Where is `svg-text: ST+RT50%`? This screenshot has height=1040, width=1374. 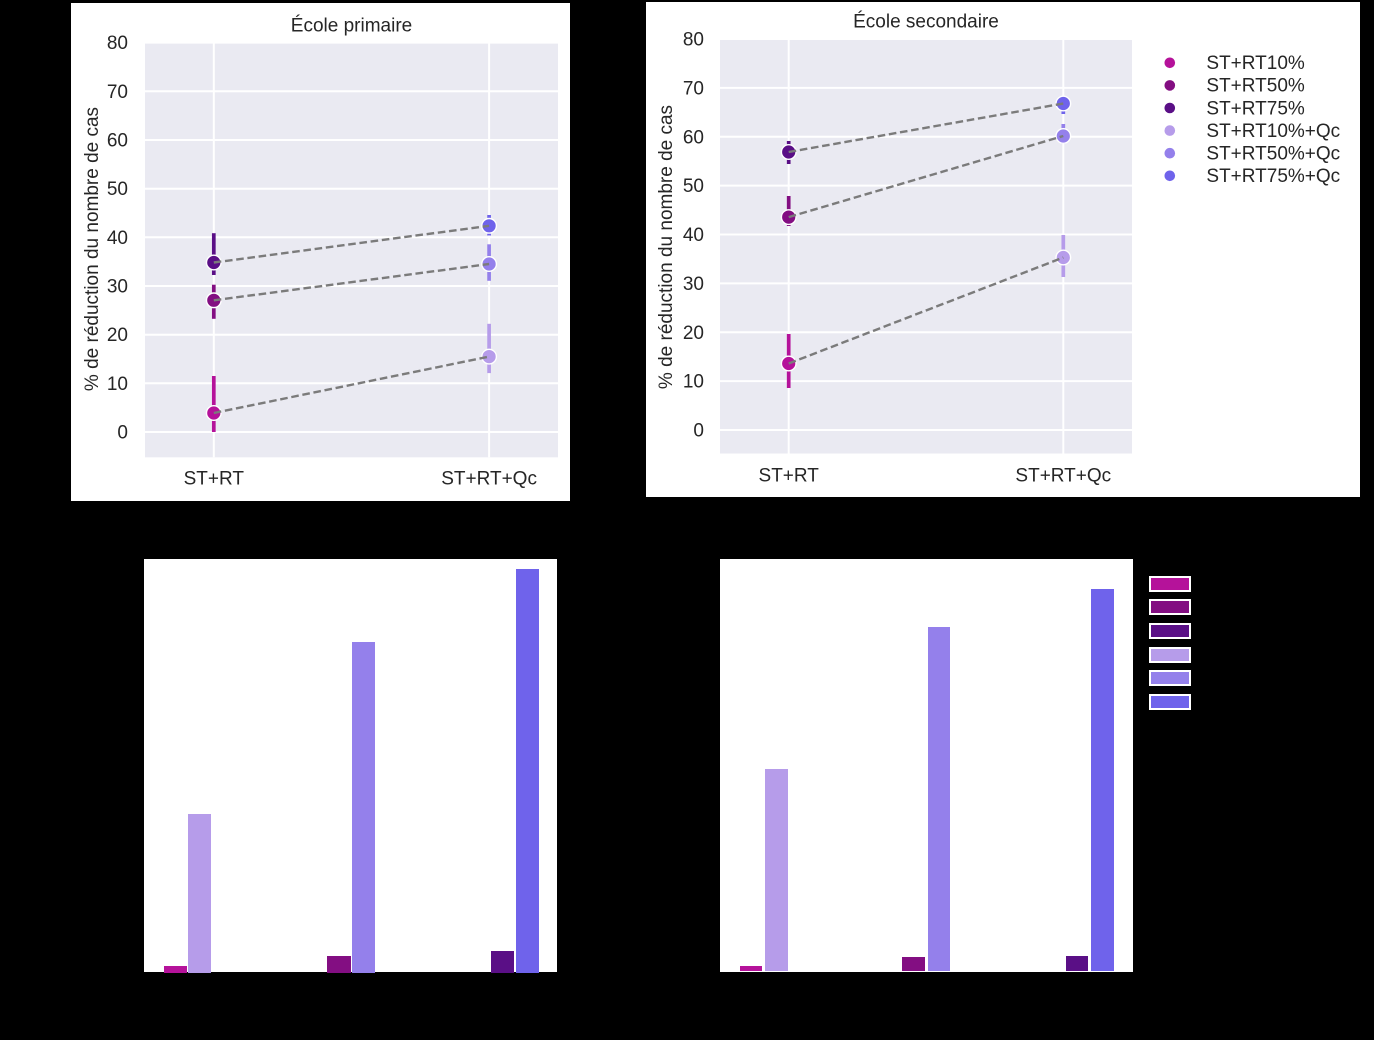 svg-text: ST+RT50% is located at coordinates (1255, 86).